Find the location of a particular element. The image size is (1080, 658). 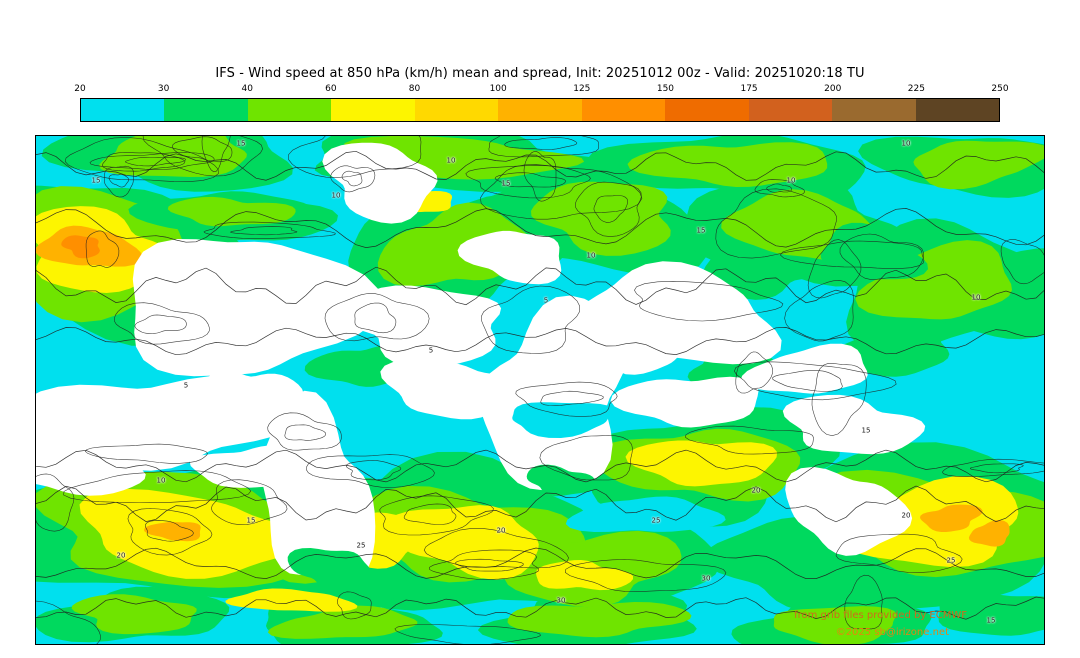

colorbar-tick: 60 is located at coordinates (331, 89).